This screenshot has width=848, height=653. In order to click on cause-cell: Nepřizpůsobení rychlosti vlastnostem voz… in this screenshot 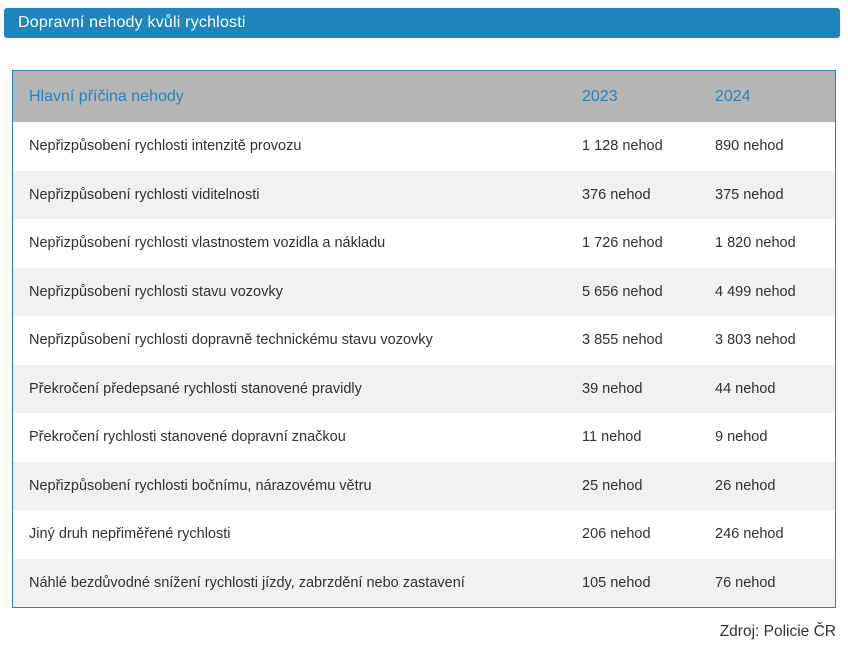, I will do `click(207, 243)`.